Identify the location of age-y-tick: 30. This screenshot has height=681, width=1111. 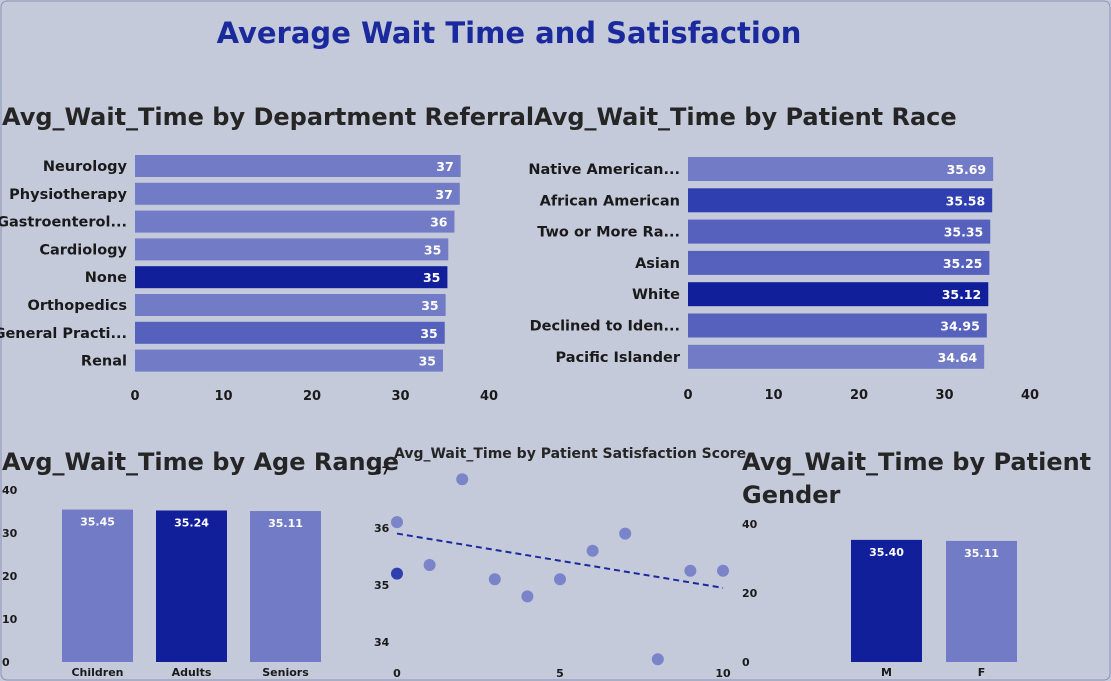
(10, 533).